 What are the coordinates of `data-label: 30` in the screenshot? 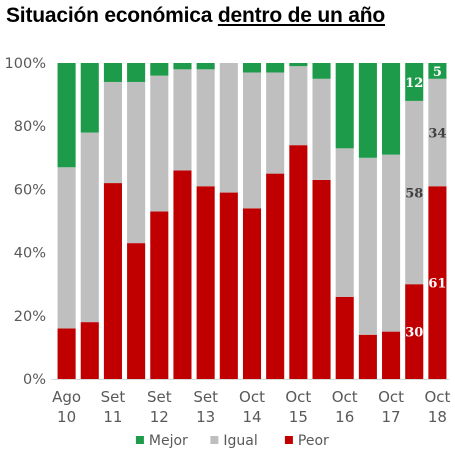 It's located at (414, 333).